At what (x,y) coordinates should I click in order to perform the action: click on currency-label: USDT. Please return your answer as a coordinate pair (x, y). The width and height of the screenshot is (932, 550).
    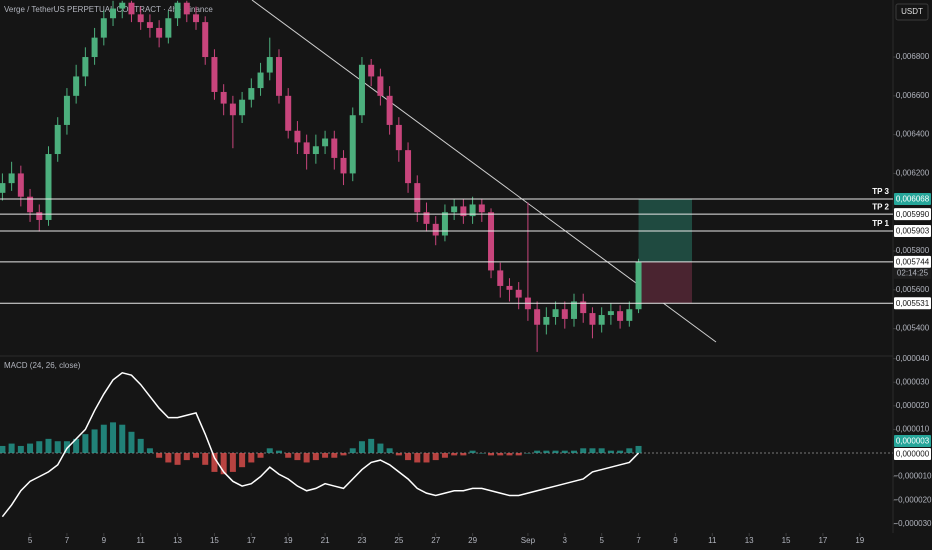
    Looking at the image, I should click on (912, 11).